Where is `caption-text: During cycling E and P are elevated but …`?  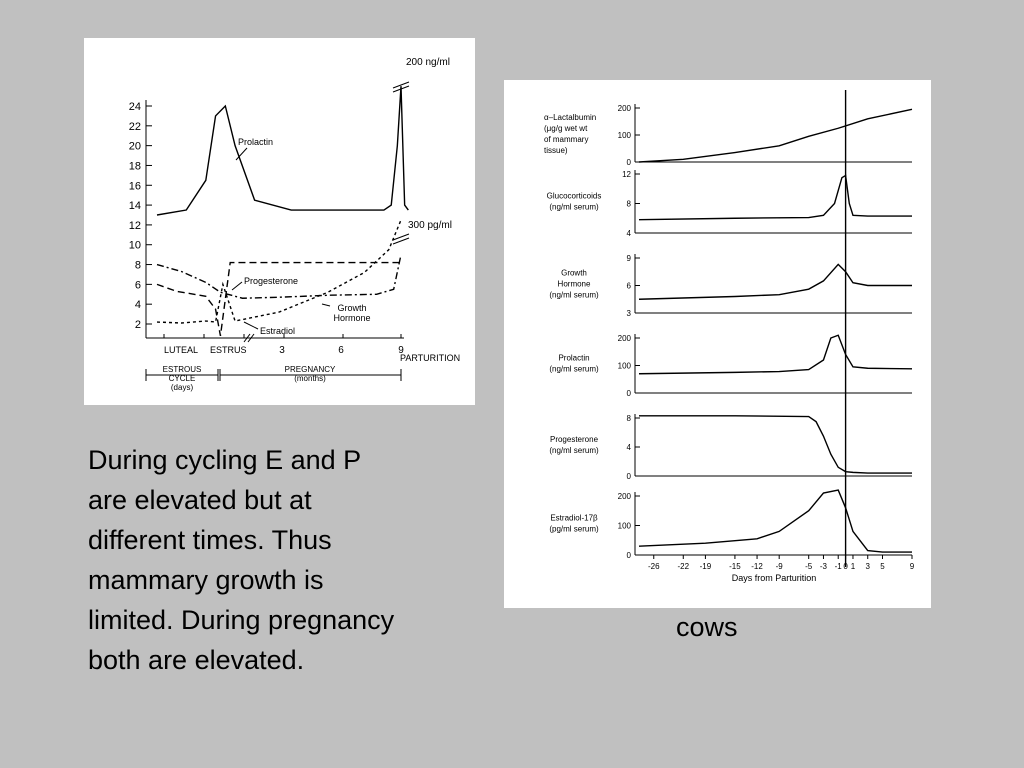 caption-text: During cycling E and P are elevated but … is located at coordinates (285, 560).